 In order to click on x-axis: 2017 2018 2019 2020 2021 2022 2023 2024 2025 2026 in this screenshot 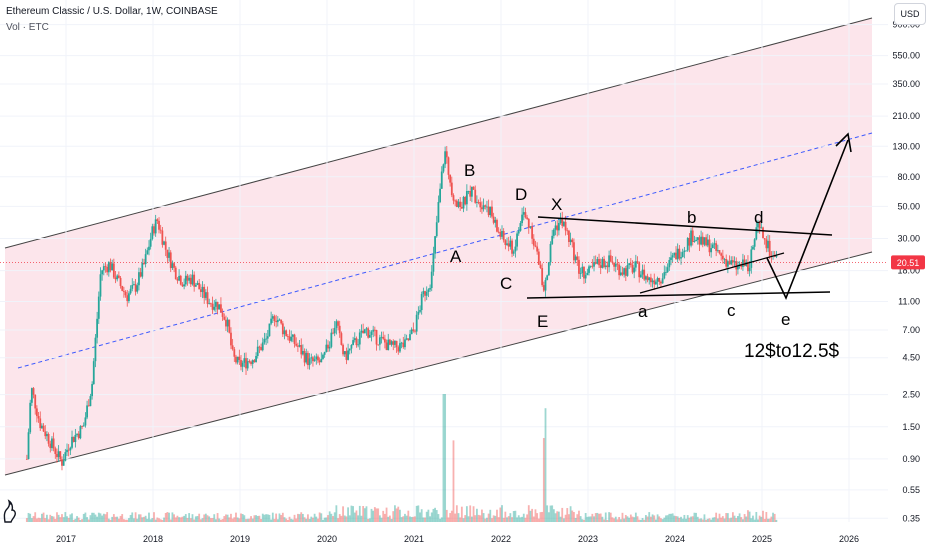, I will do `click(444, 536)`.